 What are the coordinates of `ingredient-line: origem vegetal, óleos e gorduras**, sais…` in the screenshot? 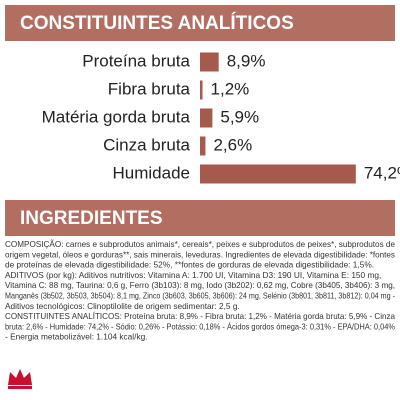 It's located at (200, 254).